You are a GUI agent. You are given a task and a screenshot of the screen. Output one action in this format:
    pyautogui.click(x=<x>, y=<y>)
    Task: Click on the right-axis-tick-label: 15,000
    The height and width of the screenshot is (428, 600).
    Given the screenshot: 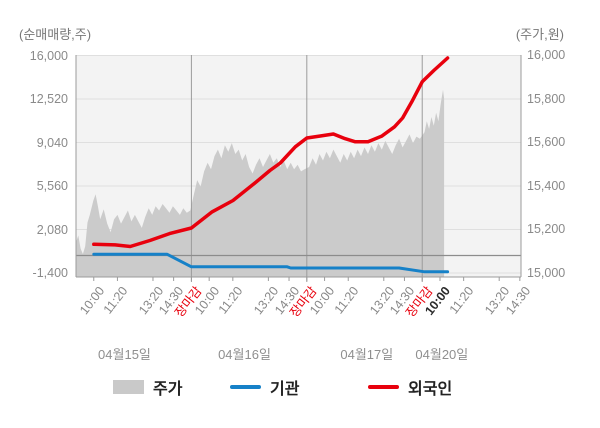 What is the action you would take?
    pyautogui.click(x=546, y=272)
    